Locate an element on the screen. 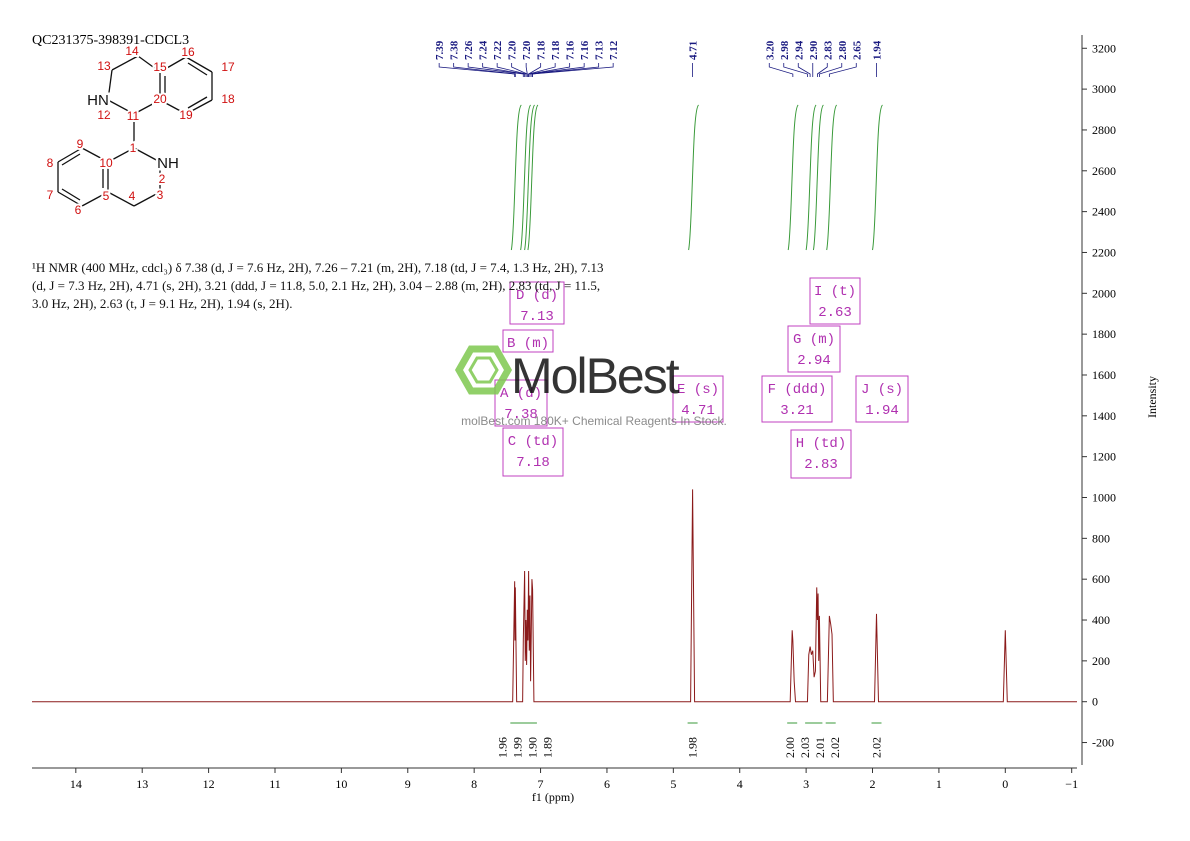 The height and width of the screenshot is (841, 1190). y-tick-label: 600 is located at coordinates (1101, 579).